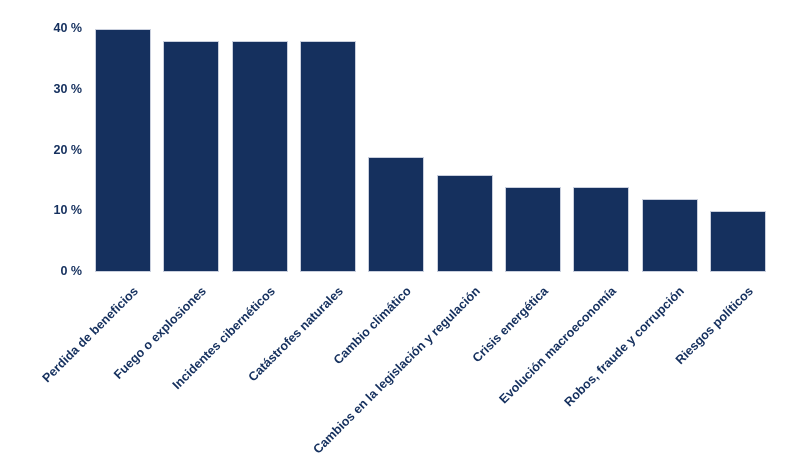 This screenshot has width=800, height=475. What do you see at coordinates (68, 28) in the screenshot?
I see `y-tick-label: 40 %` at bounding box center [68, 28].